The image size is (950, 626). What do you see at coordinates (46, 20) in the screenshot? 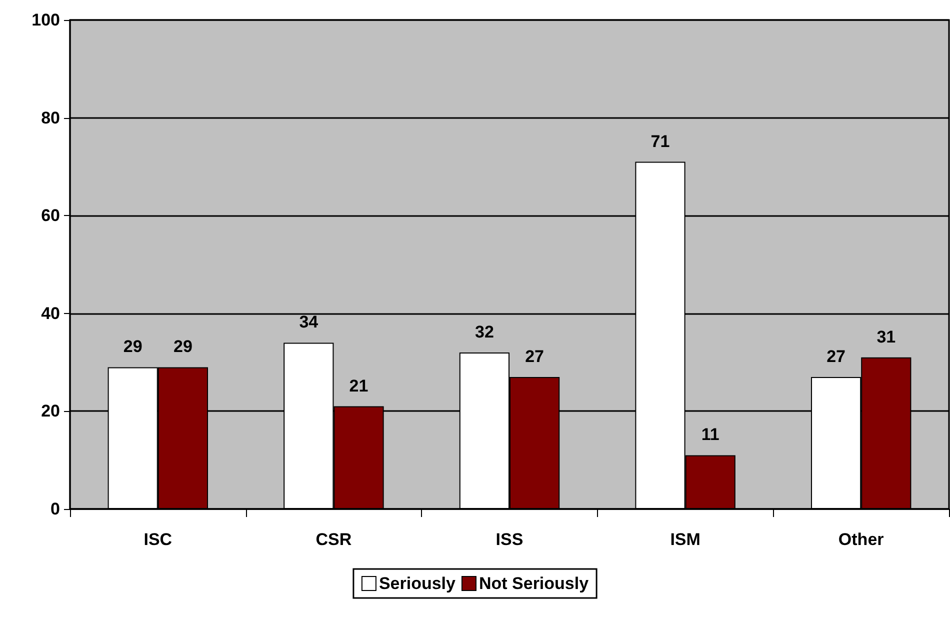
I see `y-tick-label: 100` at bounding box center [46, 20].